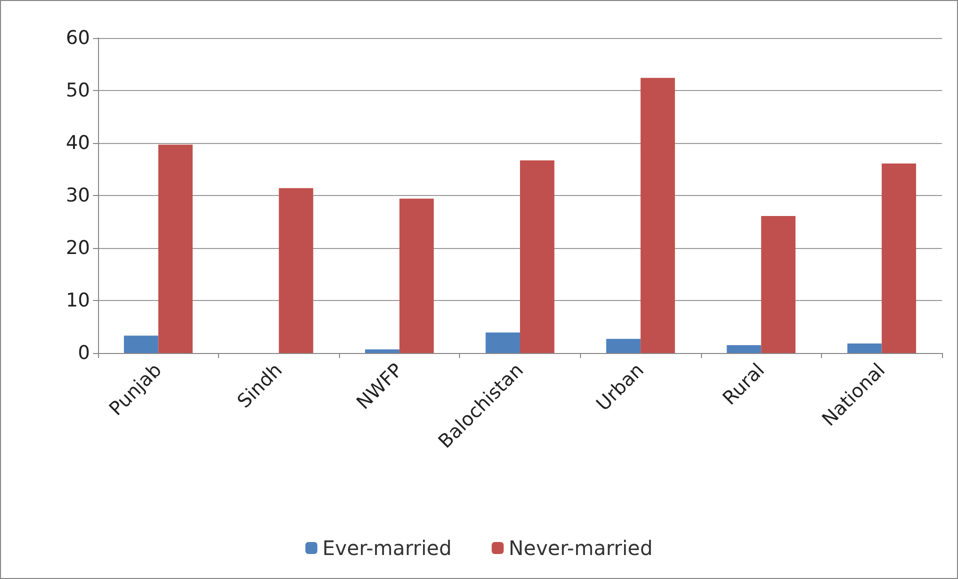 This screenshot has width=958, height=579. Describe the element at coordinates (84, 353) in the screenshot. I see `y-tick-label: 0` at that location.